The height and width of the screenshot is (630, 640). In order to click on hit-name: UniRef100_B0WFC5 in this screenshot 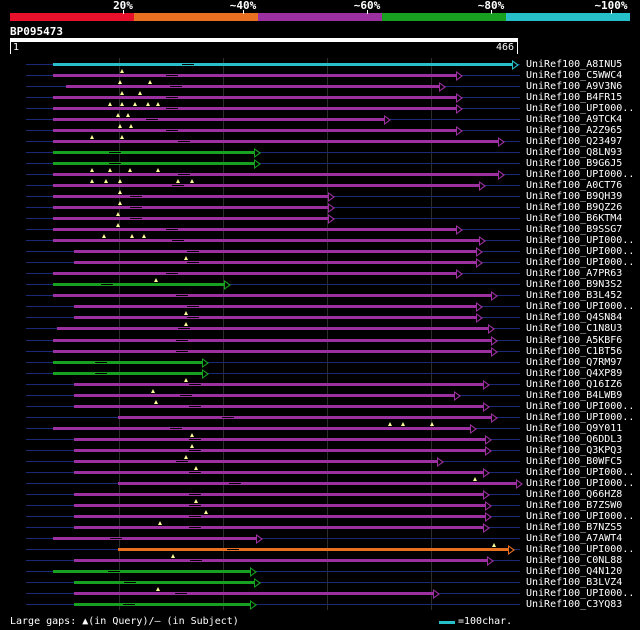, I will do `click(574, 461)`.